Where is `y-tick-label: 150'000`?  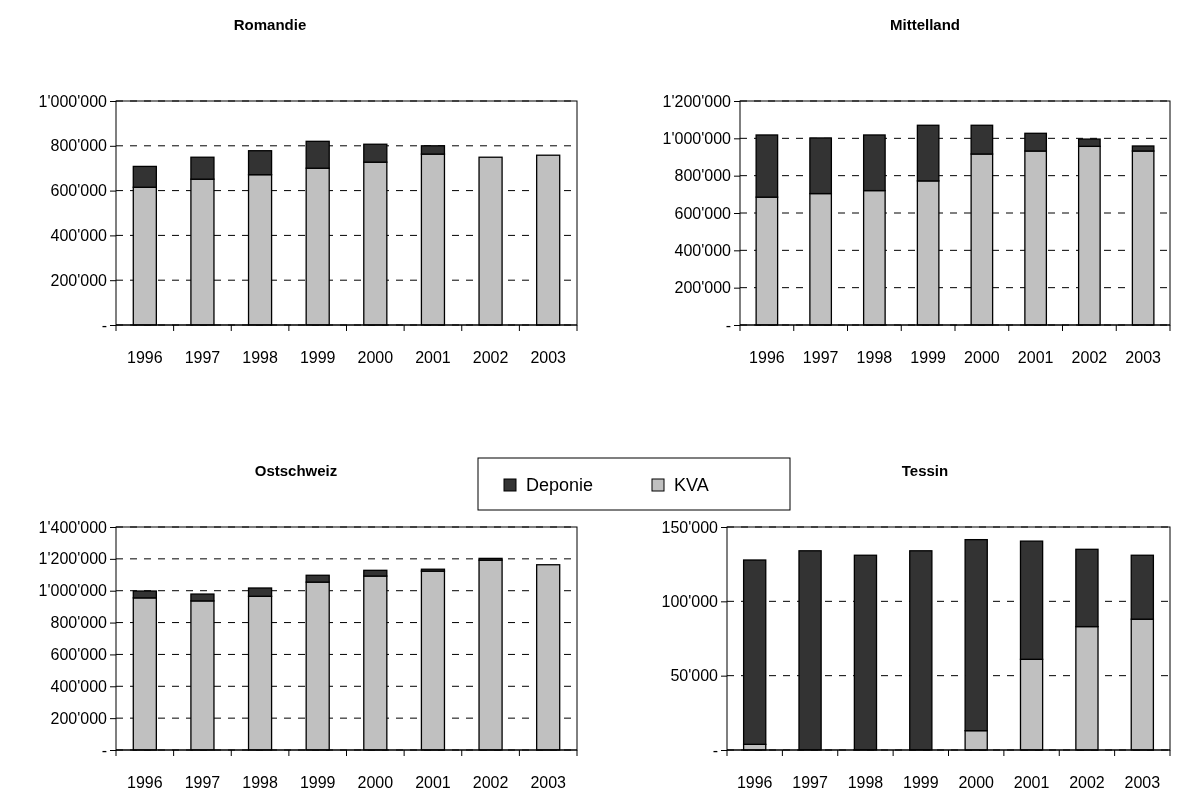
y-tick-label: 150'000 is located at coordinates (690, 527).